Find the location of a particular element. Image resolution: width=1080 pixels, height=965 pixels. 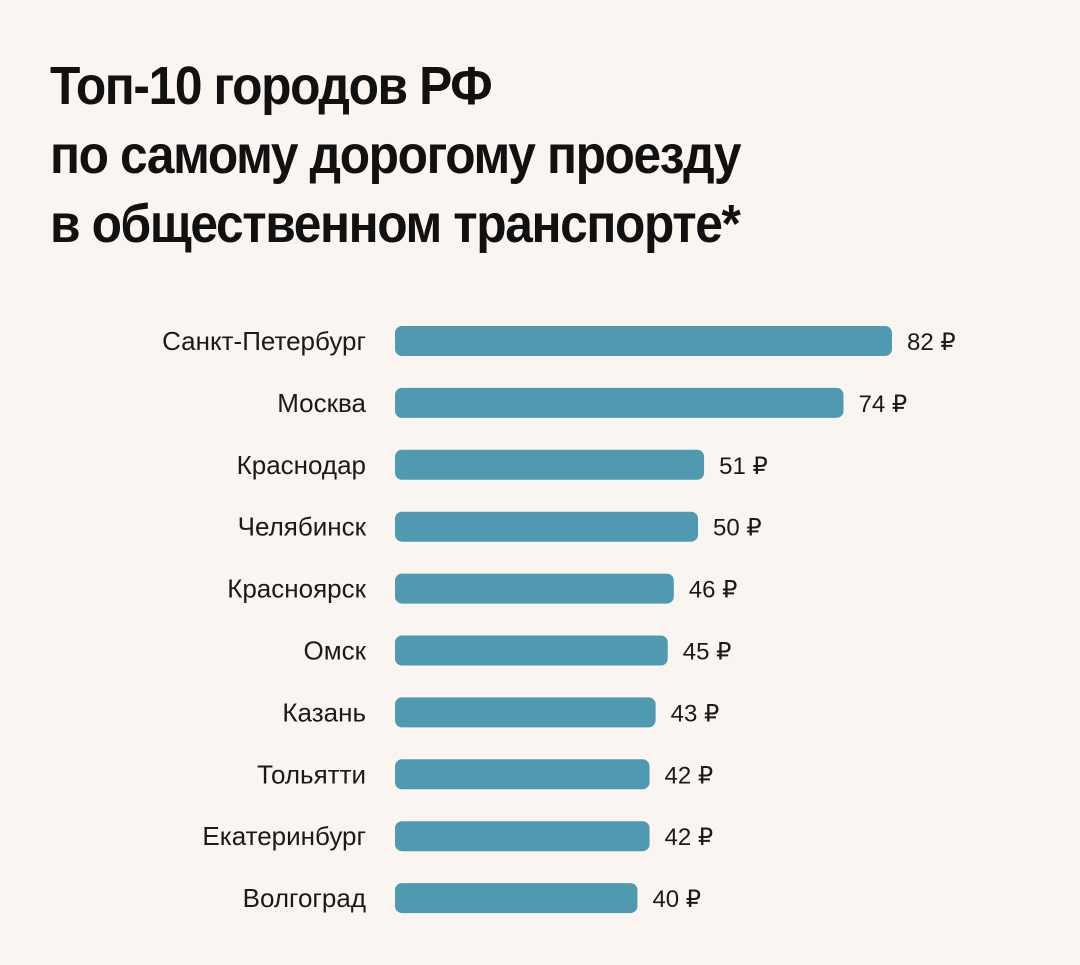

bar-row: Санкт-Петербург 82 ₽ is located at coordinates (559, 341).